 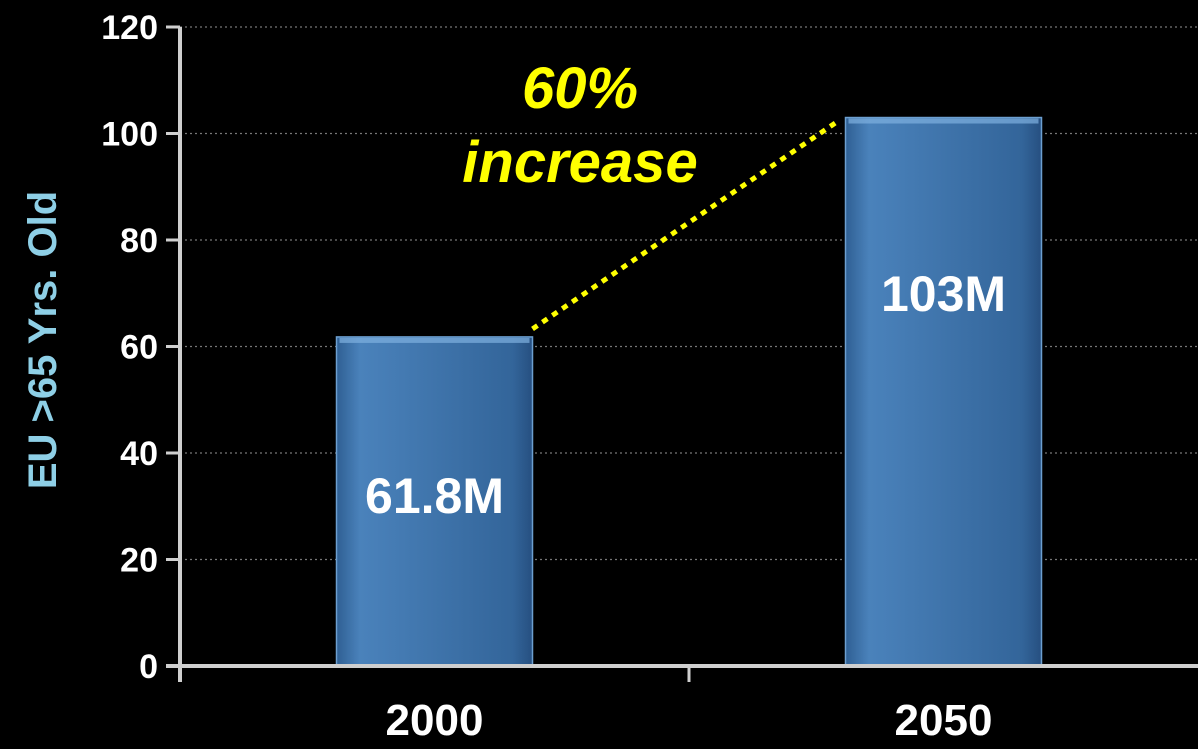 I want to click on y-tick-label: 40, so click(x=139, y=454).